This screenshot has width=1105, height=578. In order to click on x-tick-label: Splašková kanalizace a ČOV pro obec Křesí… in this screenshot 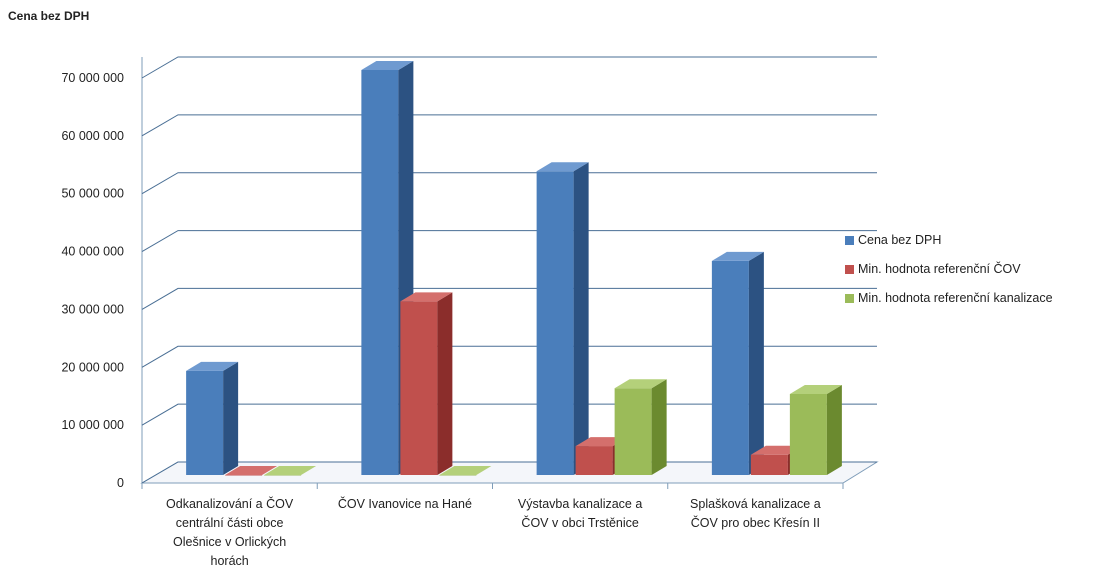, I will do `click(755, 513)`.